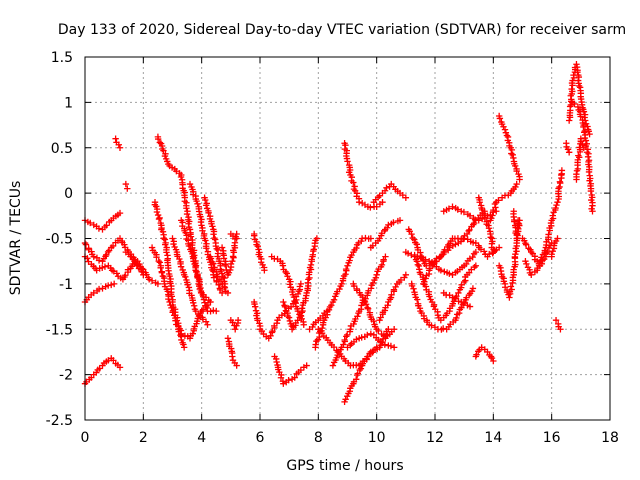  What do you see at coordinates (59, 421) in the screenshot?
I see `y-tick-label: -2.5` at bounding box center [59, 421].